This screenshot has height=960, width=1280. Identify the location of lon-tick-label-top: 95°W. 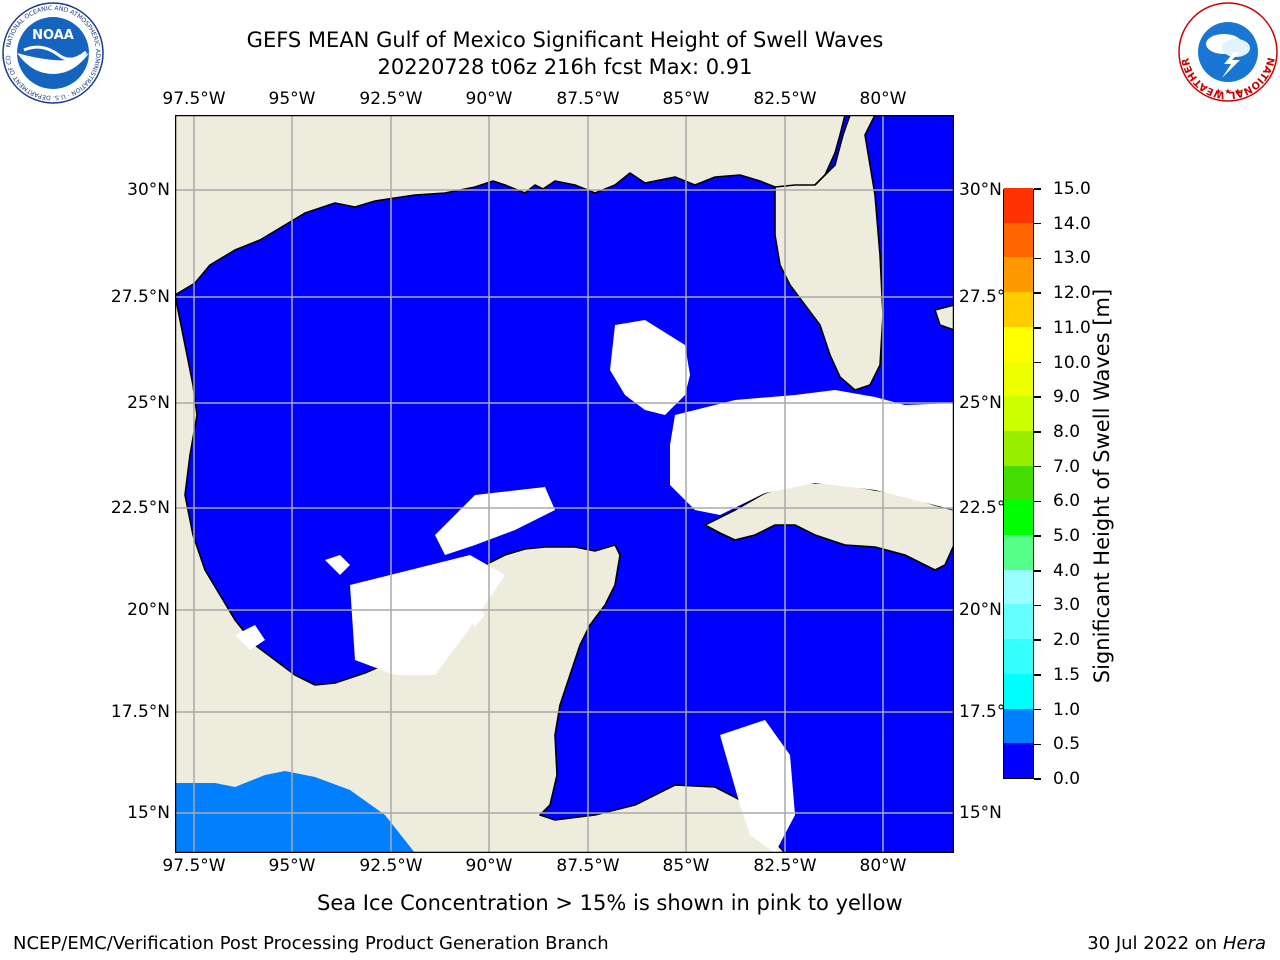
(292, 99).